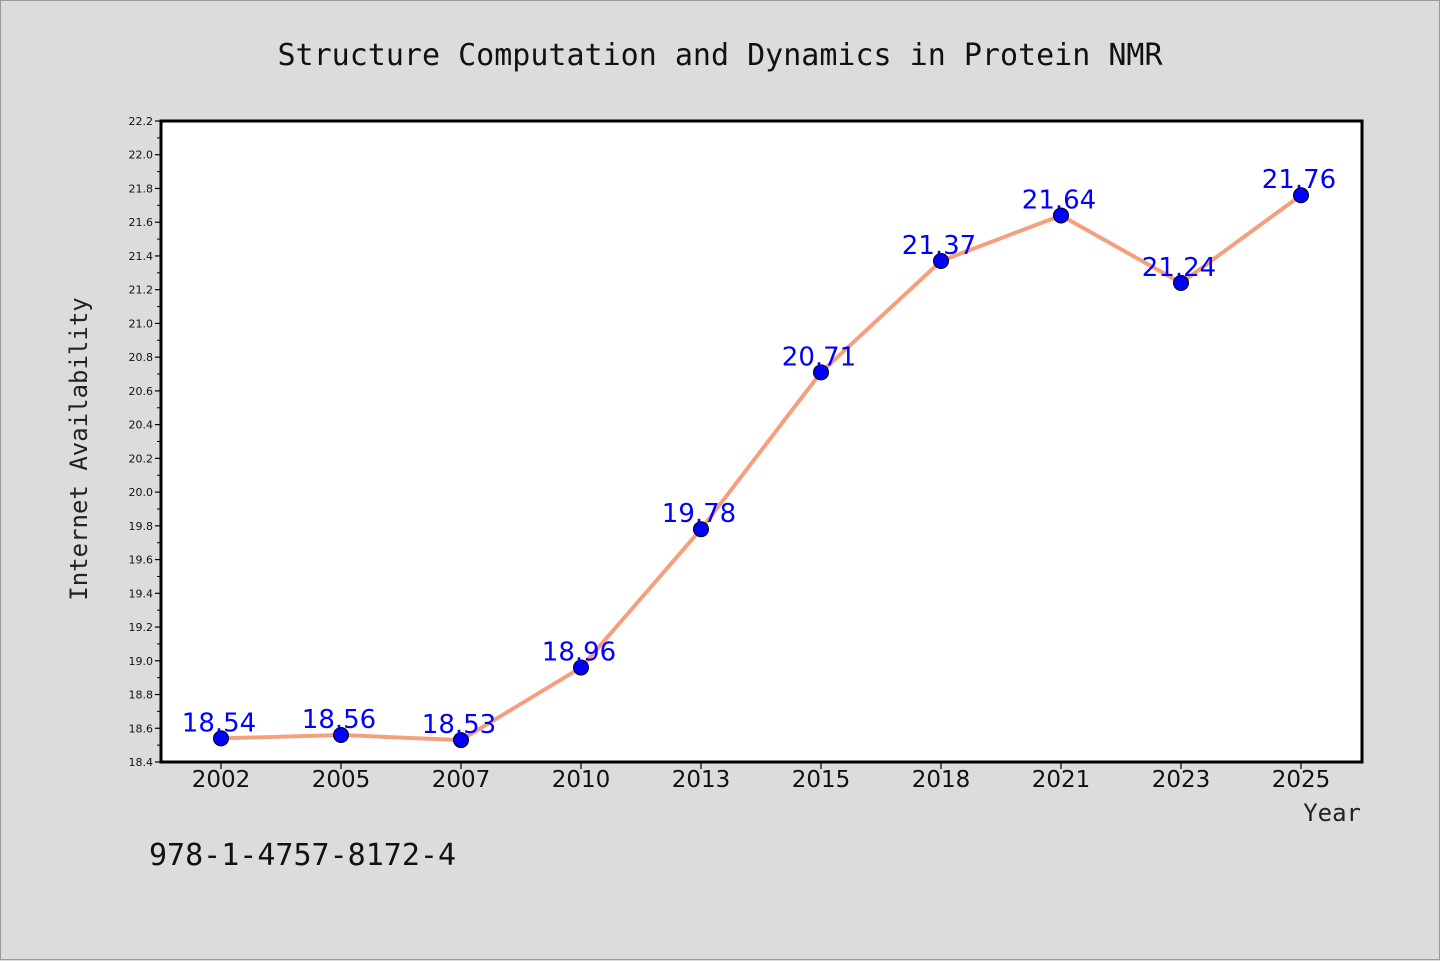 The height and width of the screenshot is (961, 1440). Describe the element at coordinates (141, 695) in the screenshot. I see `y-tick-label: 18.8` at that location.